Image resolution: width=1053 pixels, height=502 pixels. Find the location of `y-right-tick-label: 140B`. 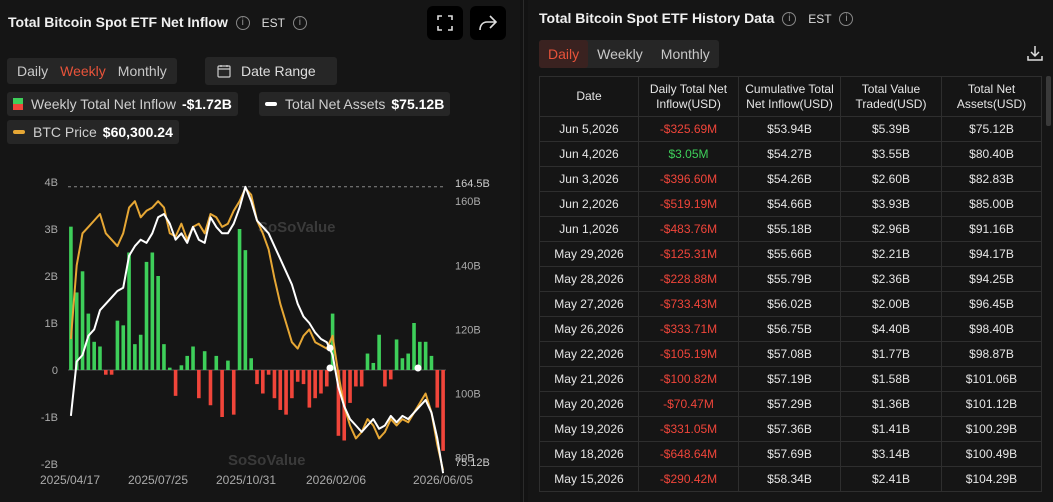

y-right-tick-label: 140B is located at coordinates (468, 266).